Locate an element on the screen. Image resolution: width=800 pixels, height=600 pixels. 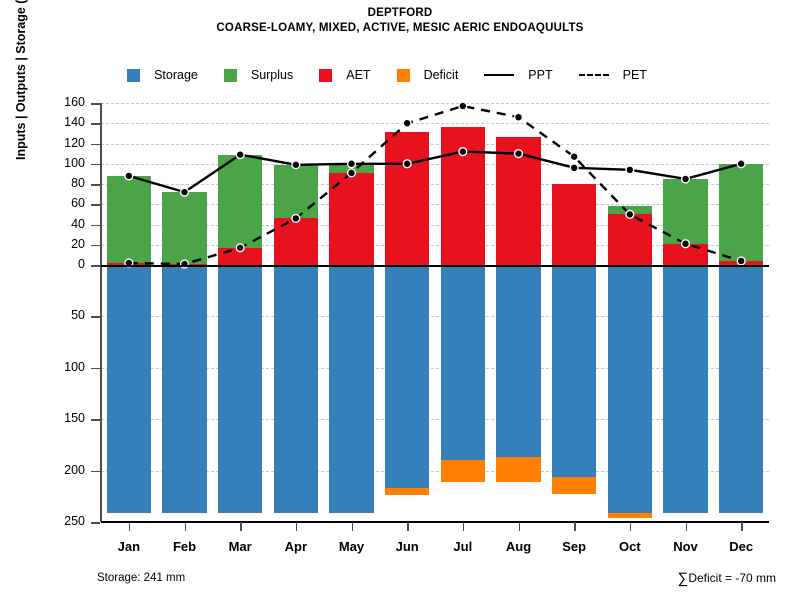
bar-group-jun is located at coordinates (407, 312).